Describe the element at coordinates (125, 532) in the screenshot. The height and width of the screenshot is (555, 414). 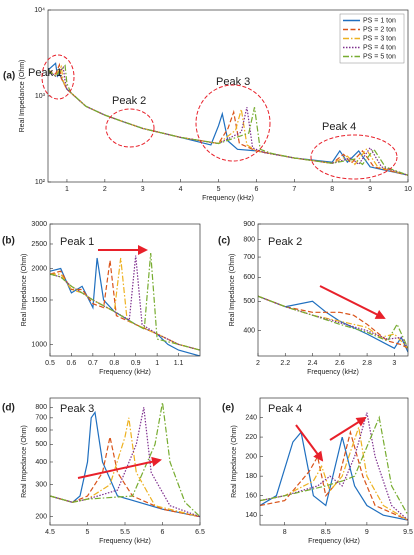
I see `x-tick-label: 5.5` at that location.